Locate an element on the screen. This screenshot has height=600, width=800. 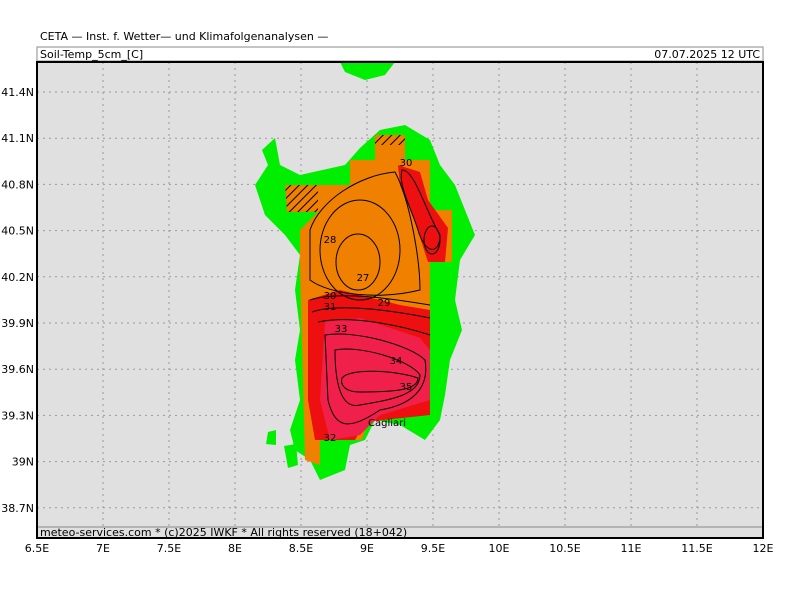
lat-label: 41.1N is located at coordinates (17, 138).